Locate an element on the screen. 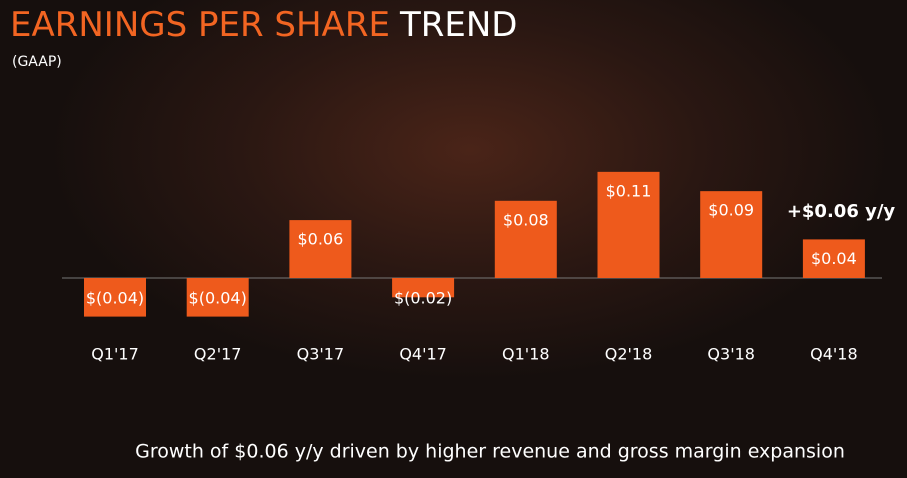 Image resolution: width=907 pixels, height=478 pixels. x-tick-label: Q3'18 is located at coordinates (731, 354).